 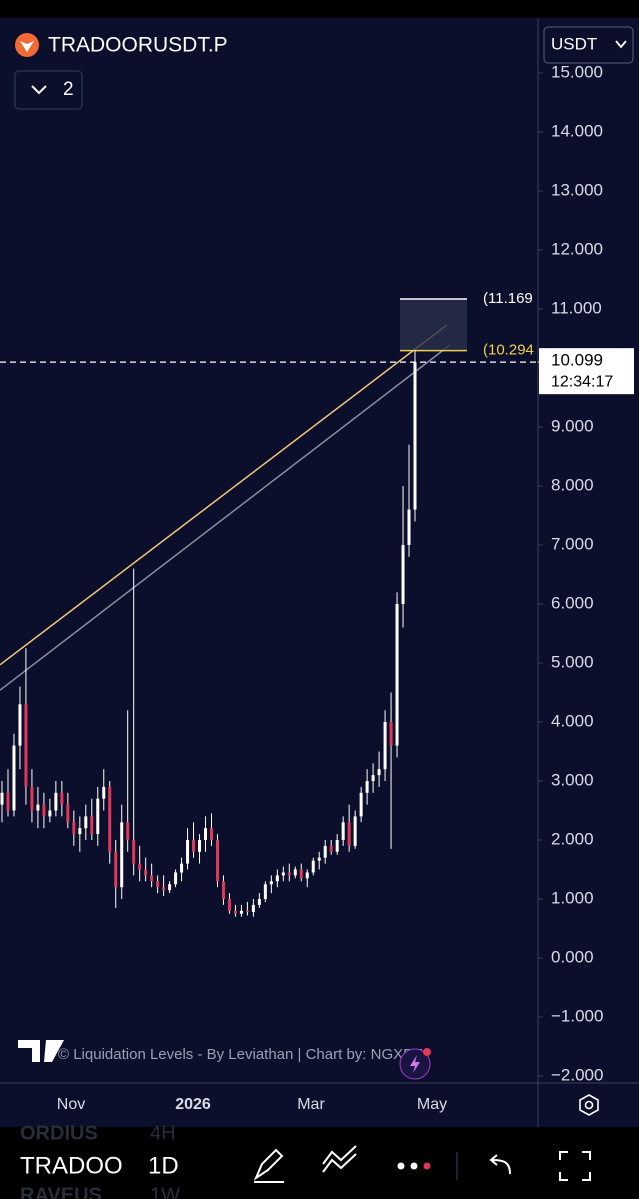 I want to click on settings-icon-center, so click(x=589, y=1105).